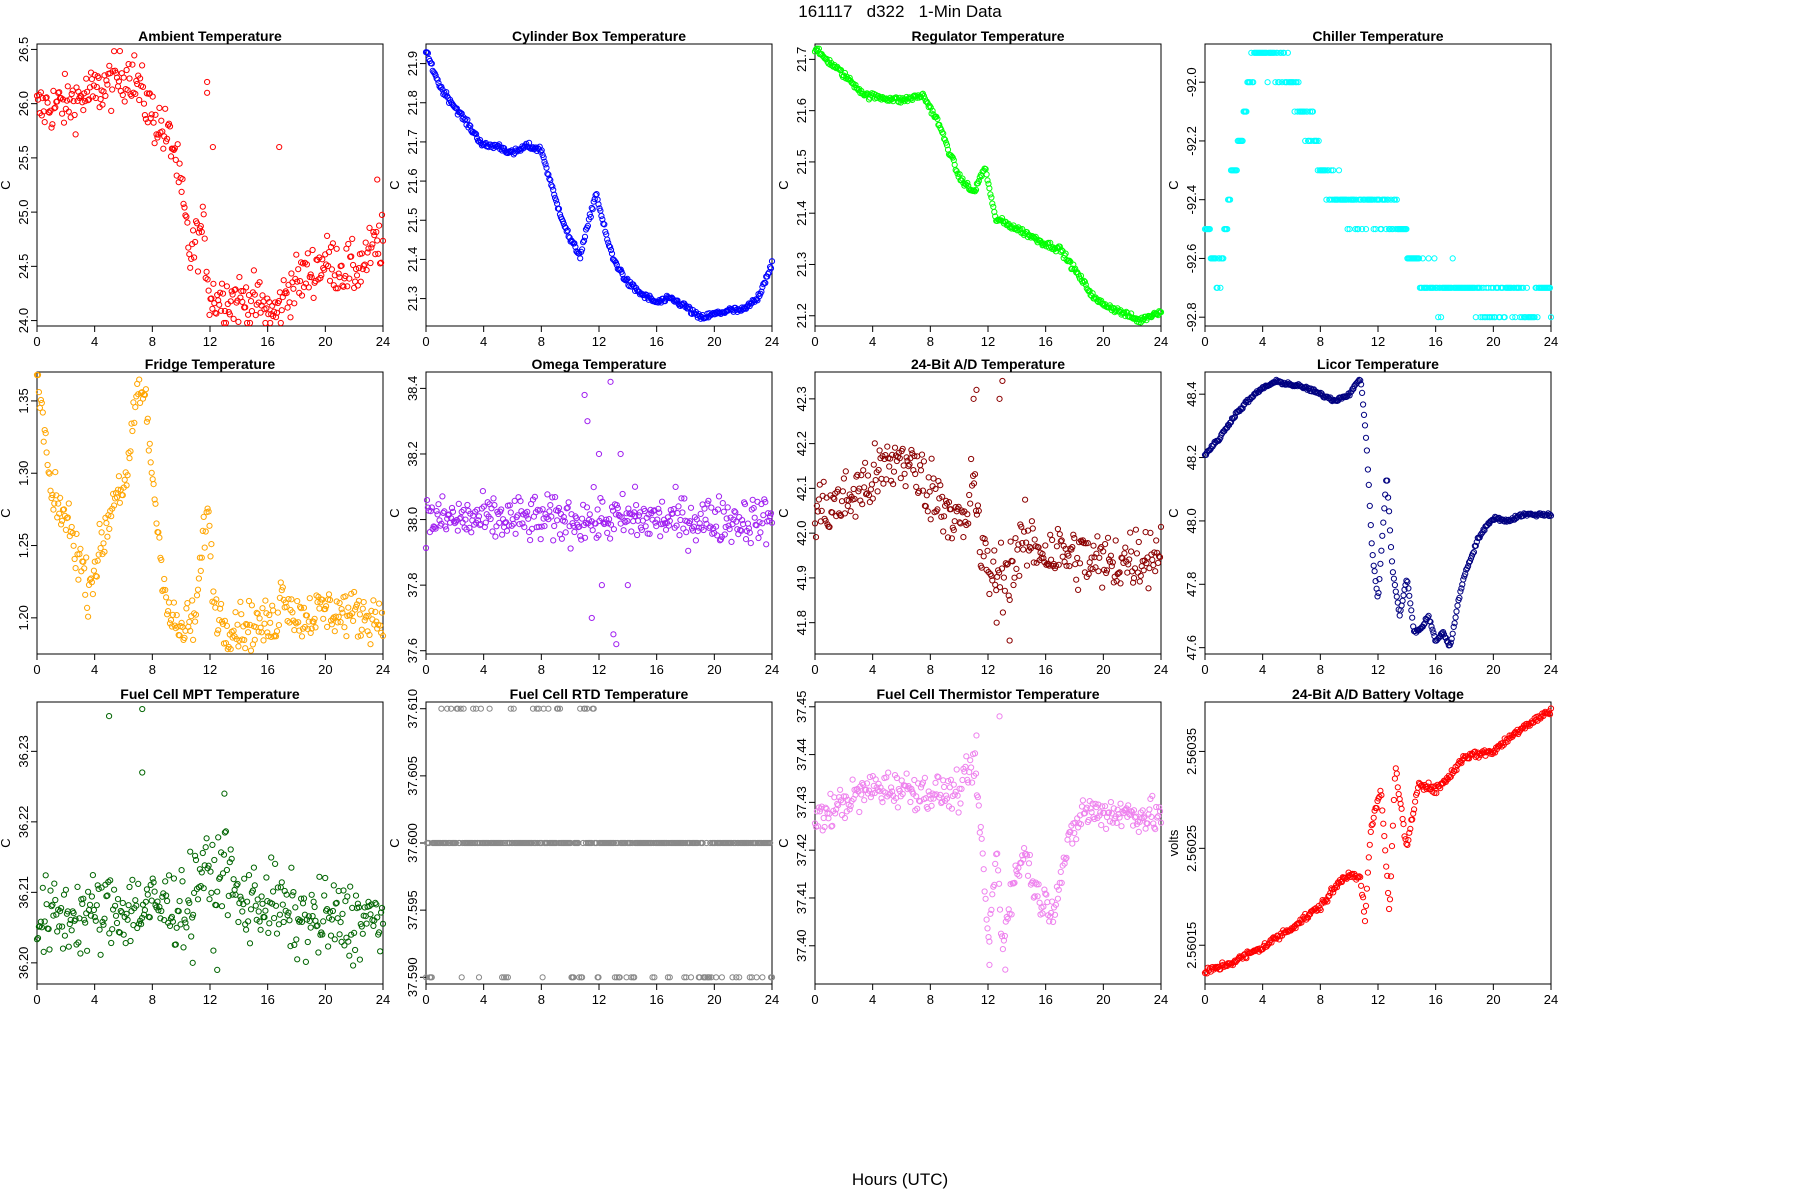 Image resolution: width=1800 pixels, height=1200 pixels. Describe the element at coordinates (988, 36) in the screenshot. I see `panel-title: Regulator Temperature` at that location.